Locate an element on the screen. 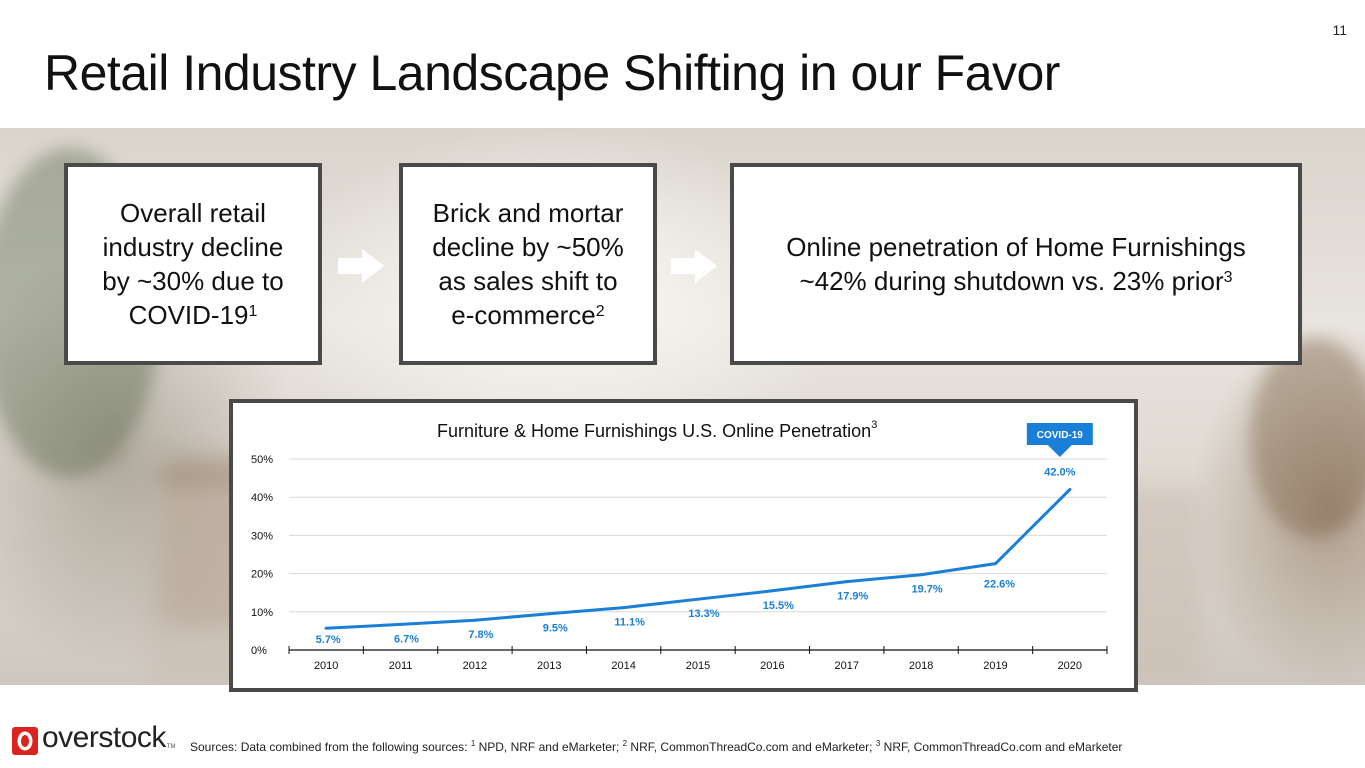 The height and width of the screenshot is (768, 1365). x-tick-label: 2017 is located at coordinates (846, 666).